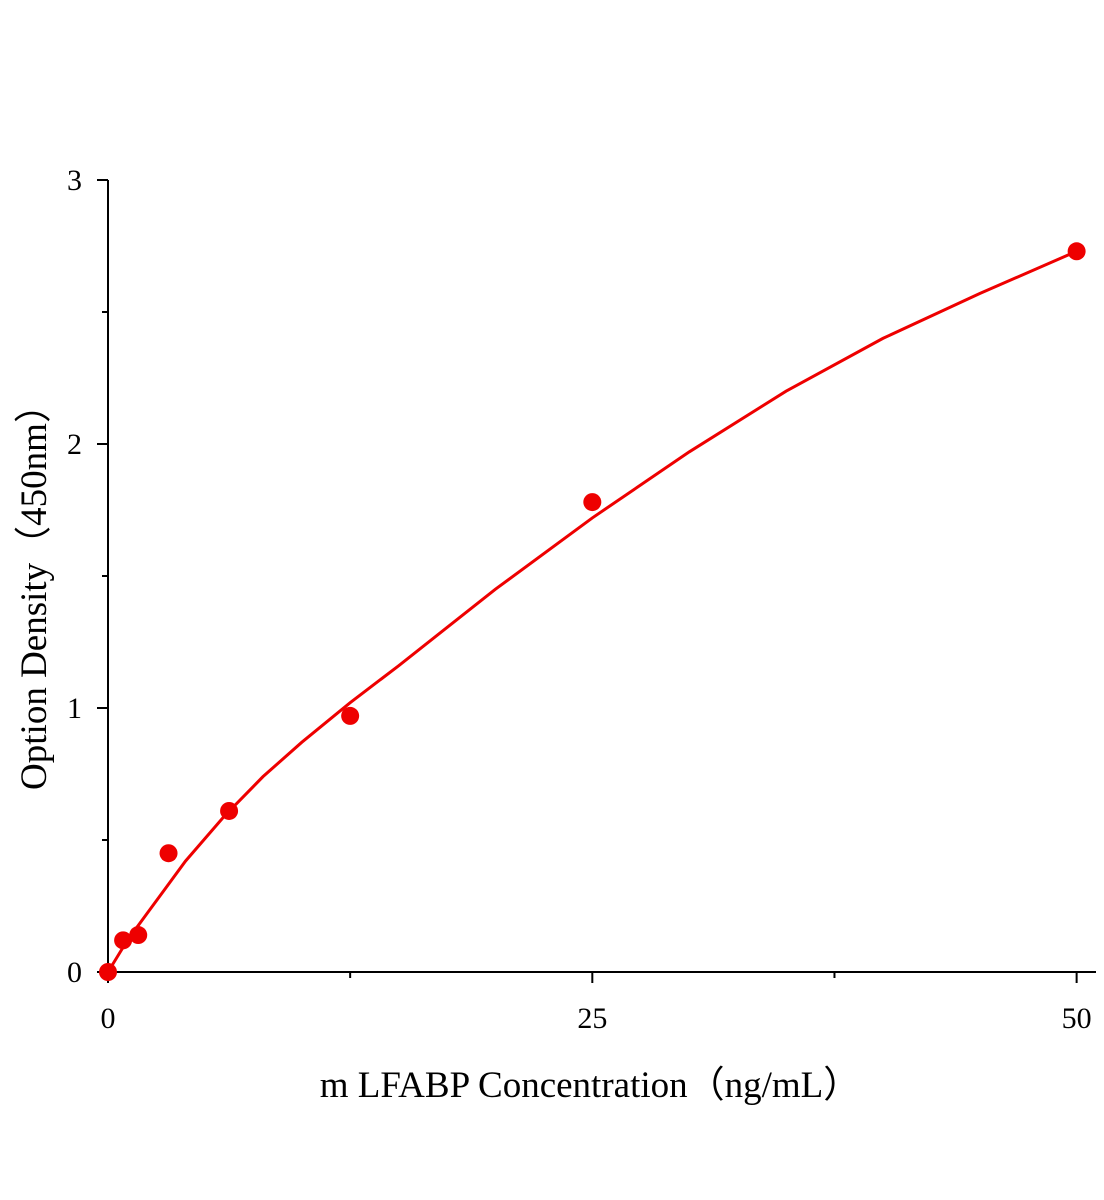  I want to click on x-tick-label: 25, so click(592, 1018).